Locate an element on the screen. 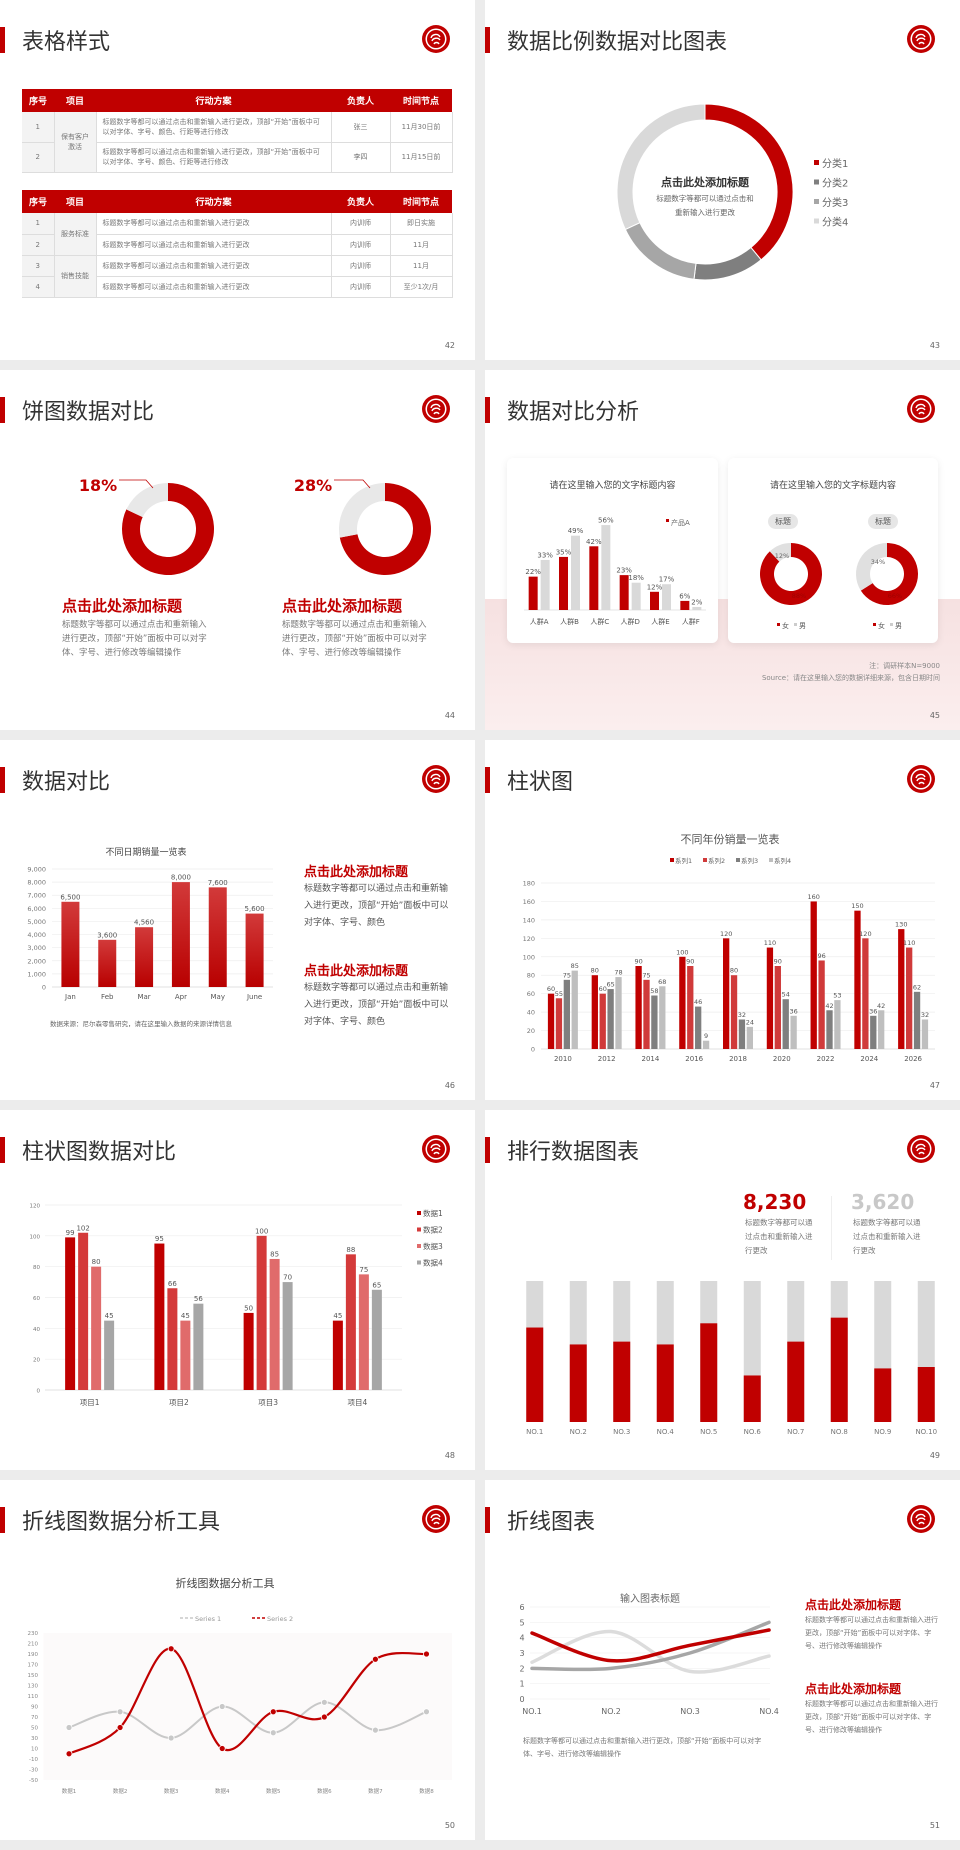  data-label: 88 is located at coordinates (350, 1250).